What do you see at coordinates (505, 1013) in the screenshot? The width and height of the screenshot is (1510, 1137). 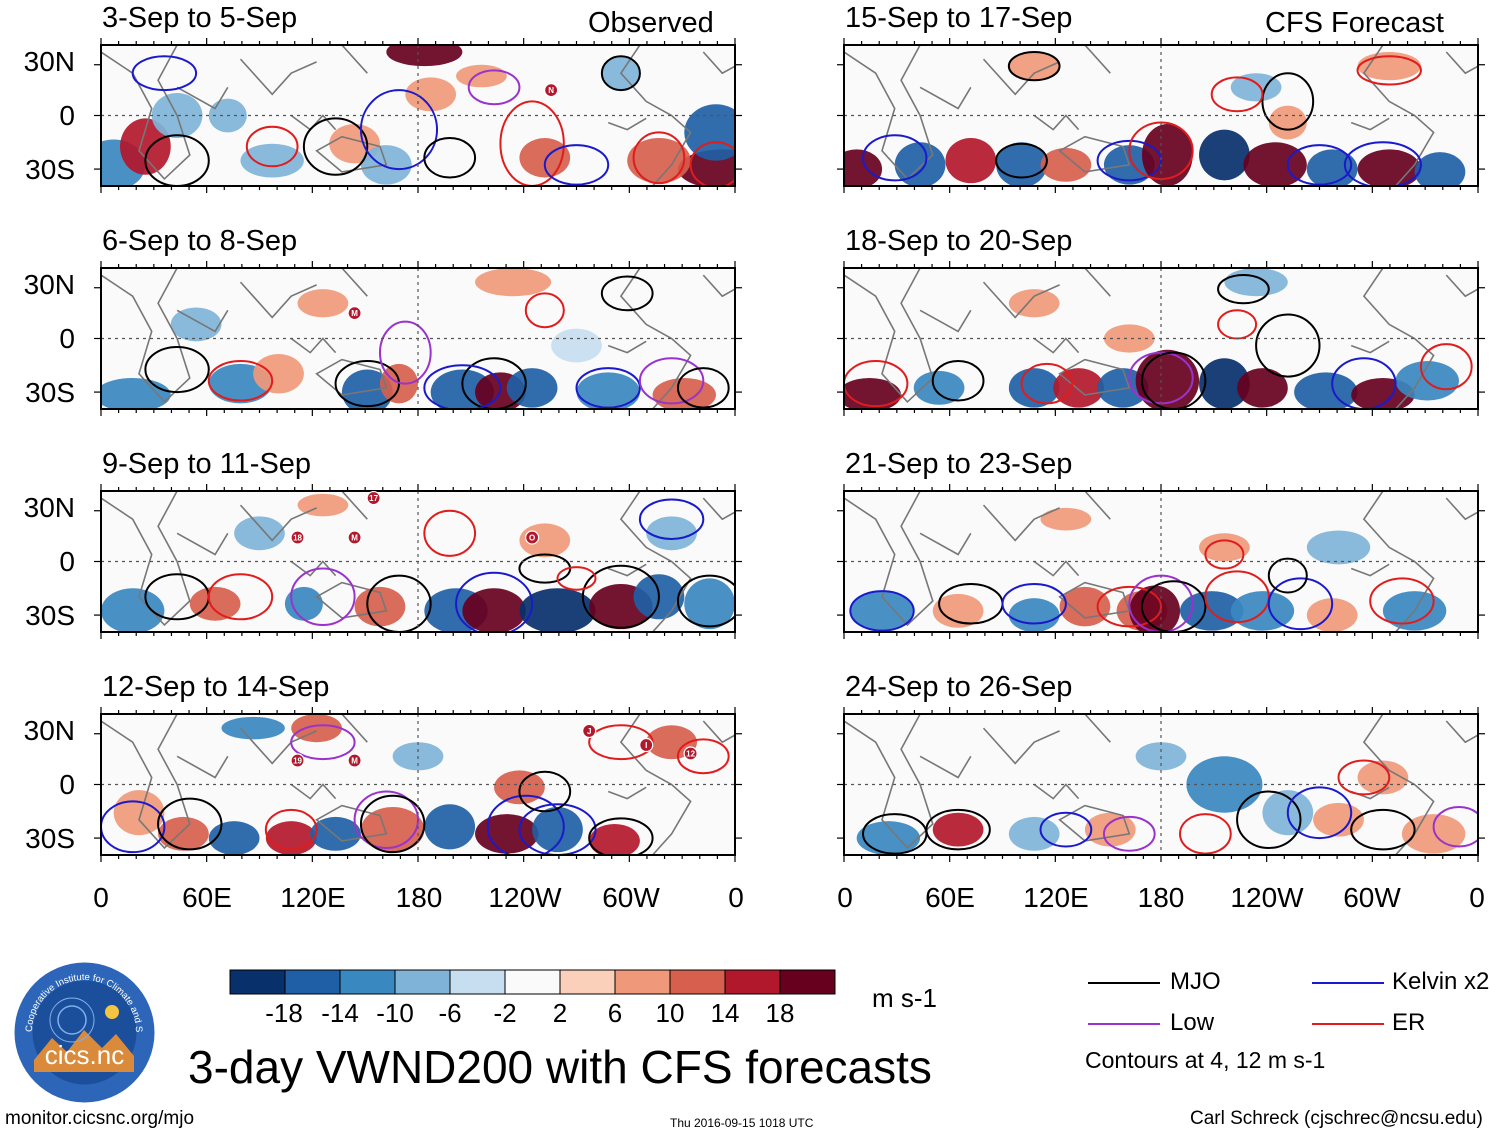 I see `colorbar-label: -2` at bounding box center [505, 1013].